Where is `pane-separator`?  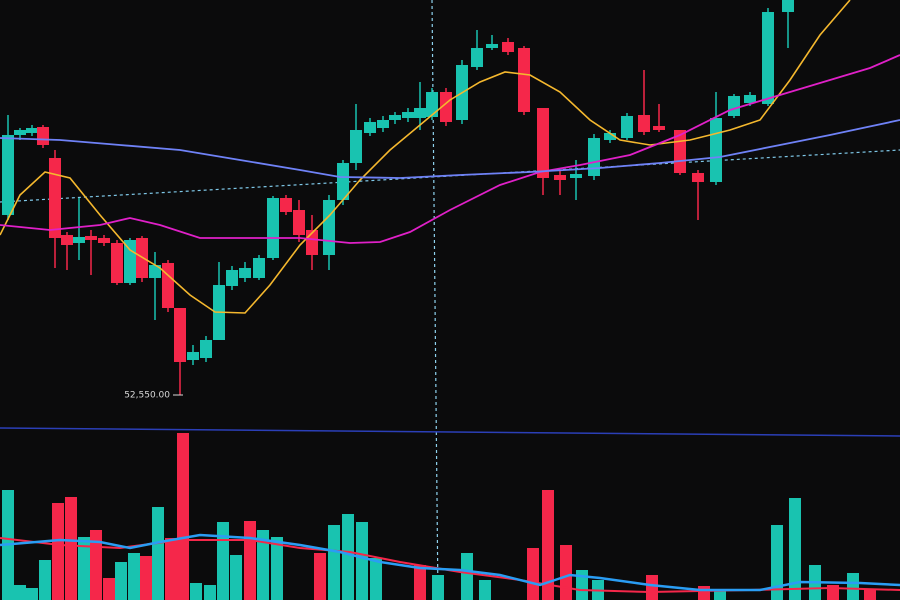 pane-separator is located at coordinates (450, 432).